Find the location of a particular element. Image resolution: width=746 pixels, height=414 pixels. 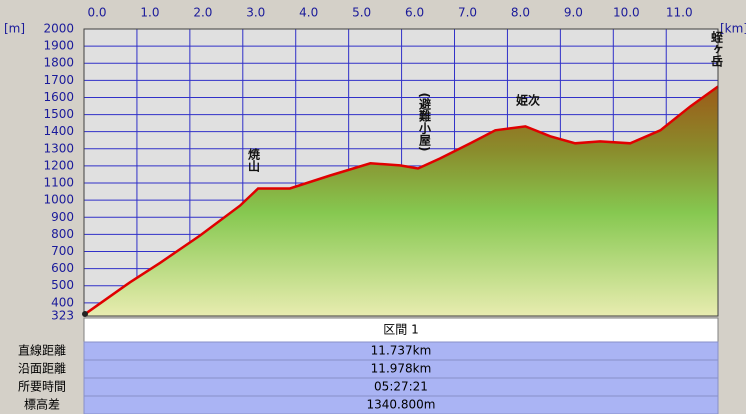

x-tick-label: 4.0 is located at coordinates (308, 13).